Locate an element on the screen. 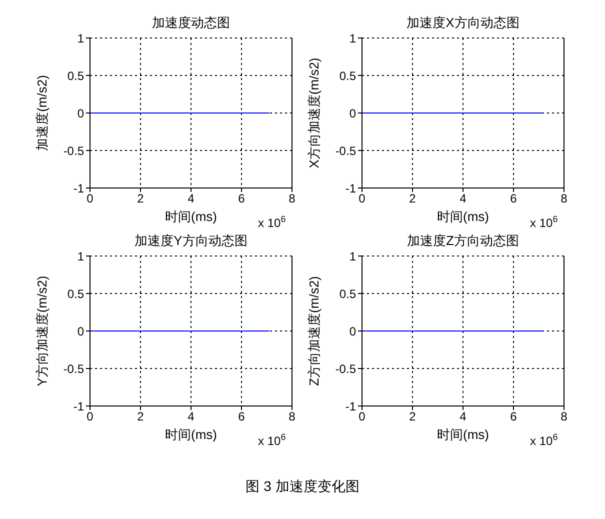 The image size is (605, 519). y-axis-title: Z方向加速度(m/s2) is located at coordinates (314, 331).